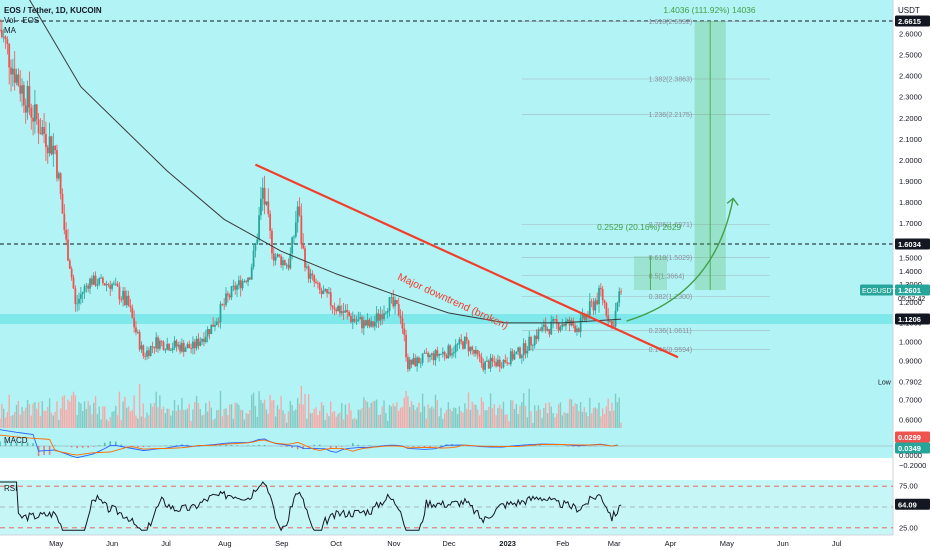 This screenshot has height=550, width=932. Describe the element at coordinates (22, 20) in the screenshot. I see `volume-legend: Vol · EOS` at that location.